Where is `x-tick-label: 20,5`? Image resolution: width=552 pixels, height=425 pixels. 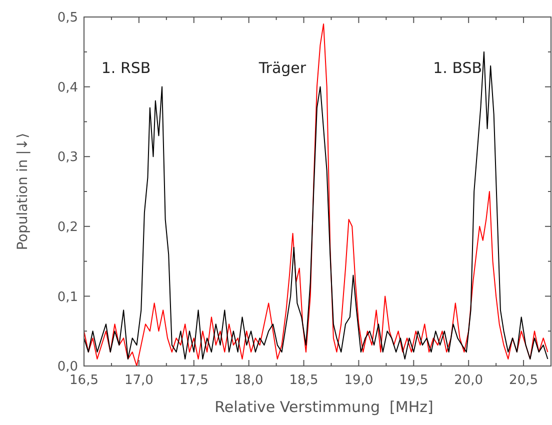
x-tick-label: 20,5 is located at coordinates (523, 380).